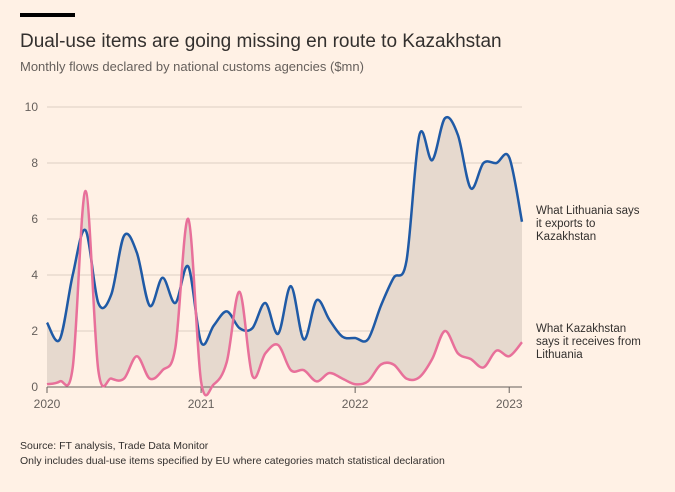  What do you see at coordinates (114, 446) in the screenshot?
I see `source-note: Source: FT analysis, Trade Data Monitor` at bounding box center [114, 446].